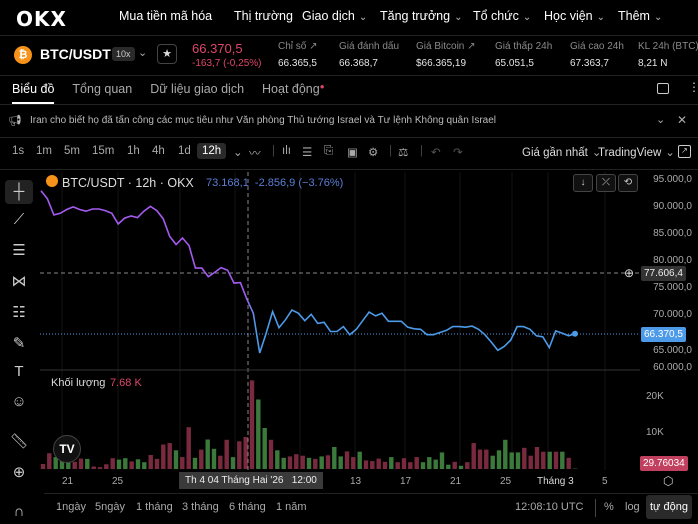  Describe the element at coordinates (403, 153) in the screenshot. I see `compare-icon: ⚖` at that location.